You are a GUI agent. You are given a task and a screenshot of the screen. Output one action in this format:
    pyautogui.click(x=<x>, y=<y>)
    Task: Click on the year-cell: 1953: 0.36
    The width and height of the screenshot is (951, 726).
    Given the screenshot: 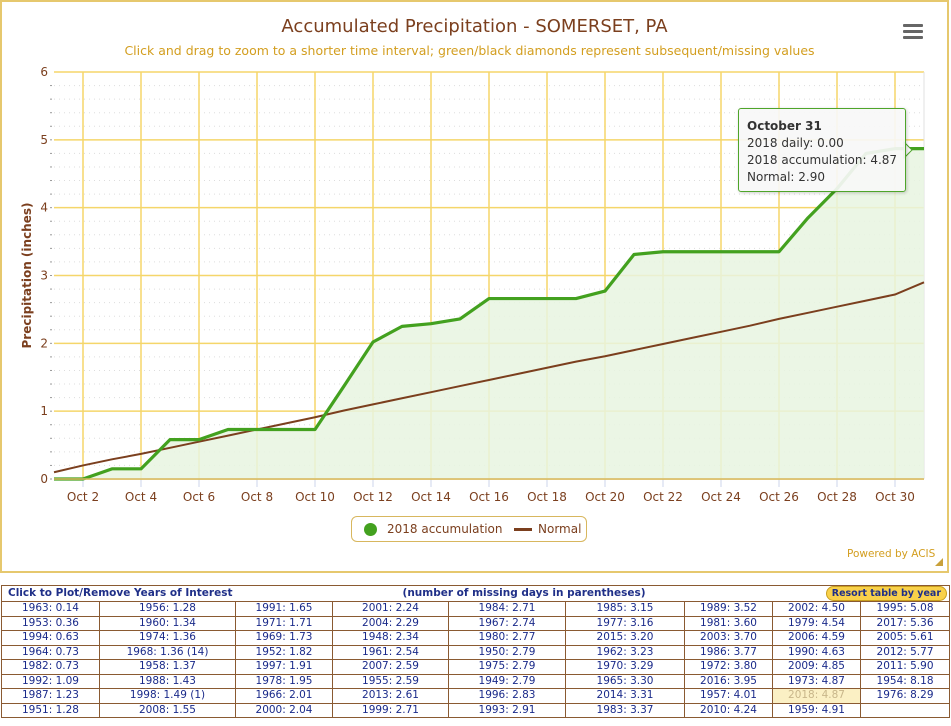 What is the action you would take?
    pyautogui.click(x=50, y=623)
    